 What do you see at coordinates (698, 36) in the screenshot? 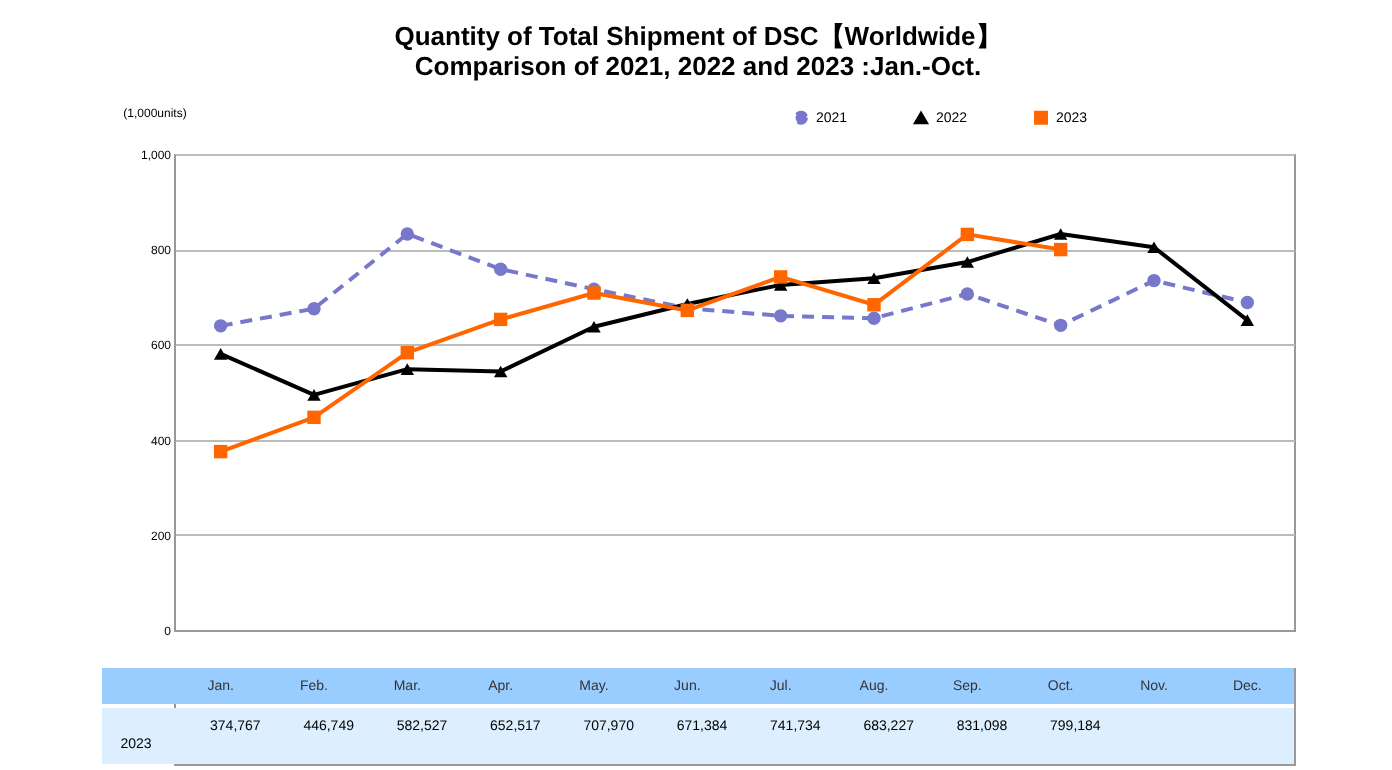
I see `text: Quantity of Total Shipment of DSC【Worldwide】` at bounding box center [698, 36].